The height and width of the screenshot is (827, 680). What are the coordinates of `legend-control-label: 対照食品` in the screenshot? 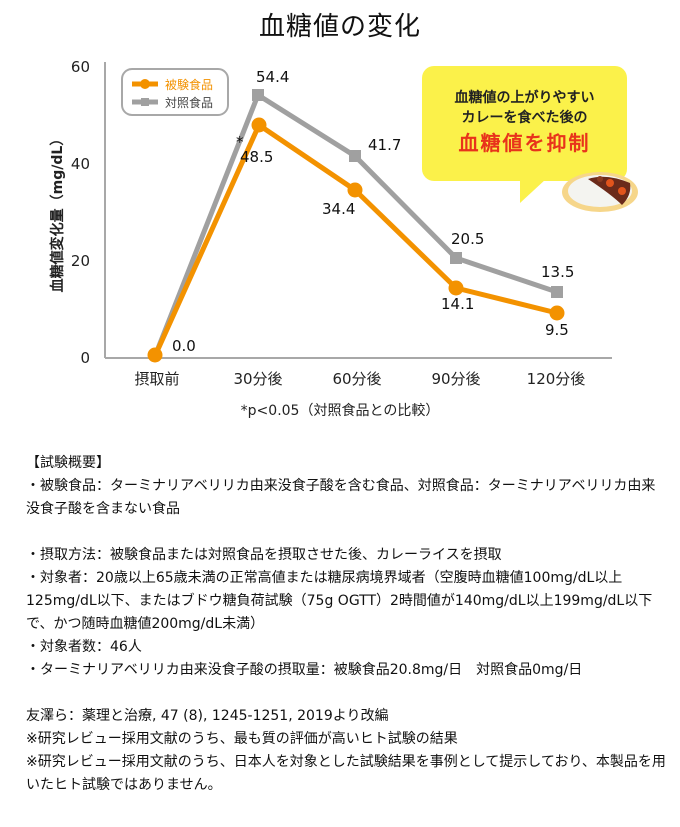 It's located at (189, 102).